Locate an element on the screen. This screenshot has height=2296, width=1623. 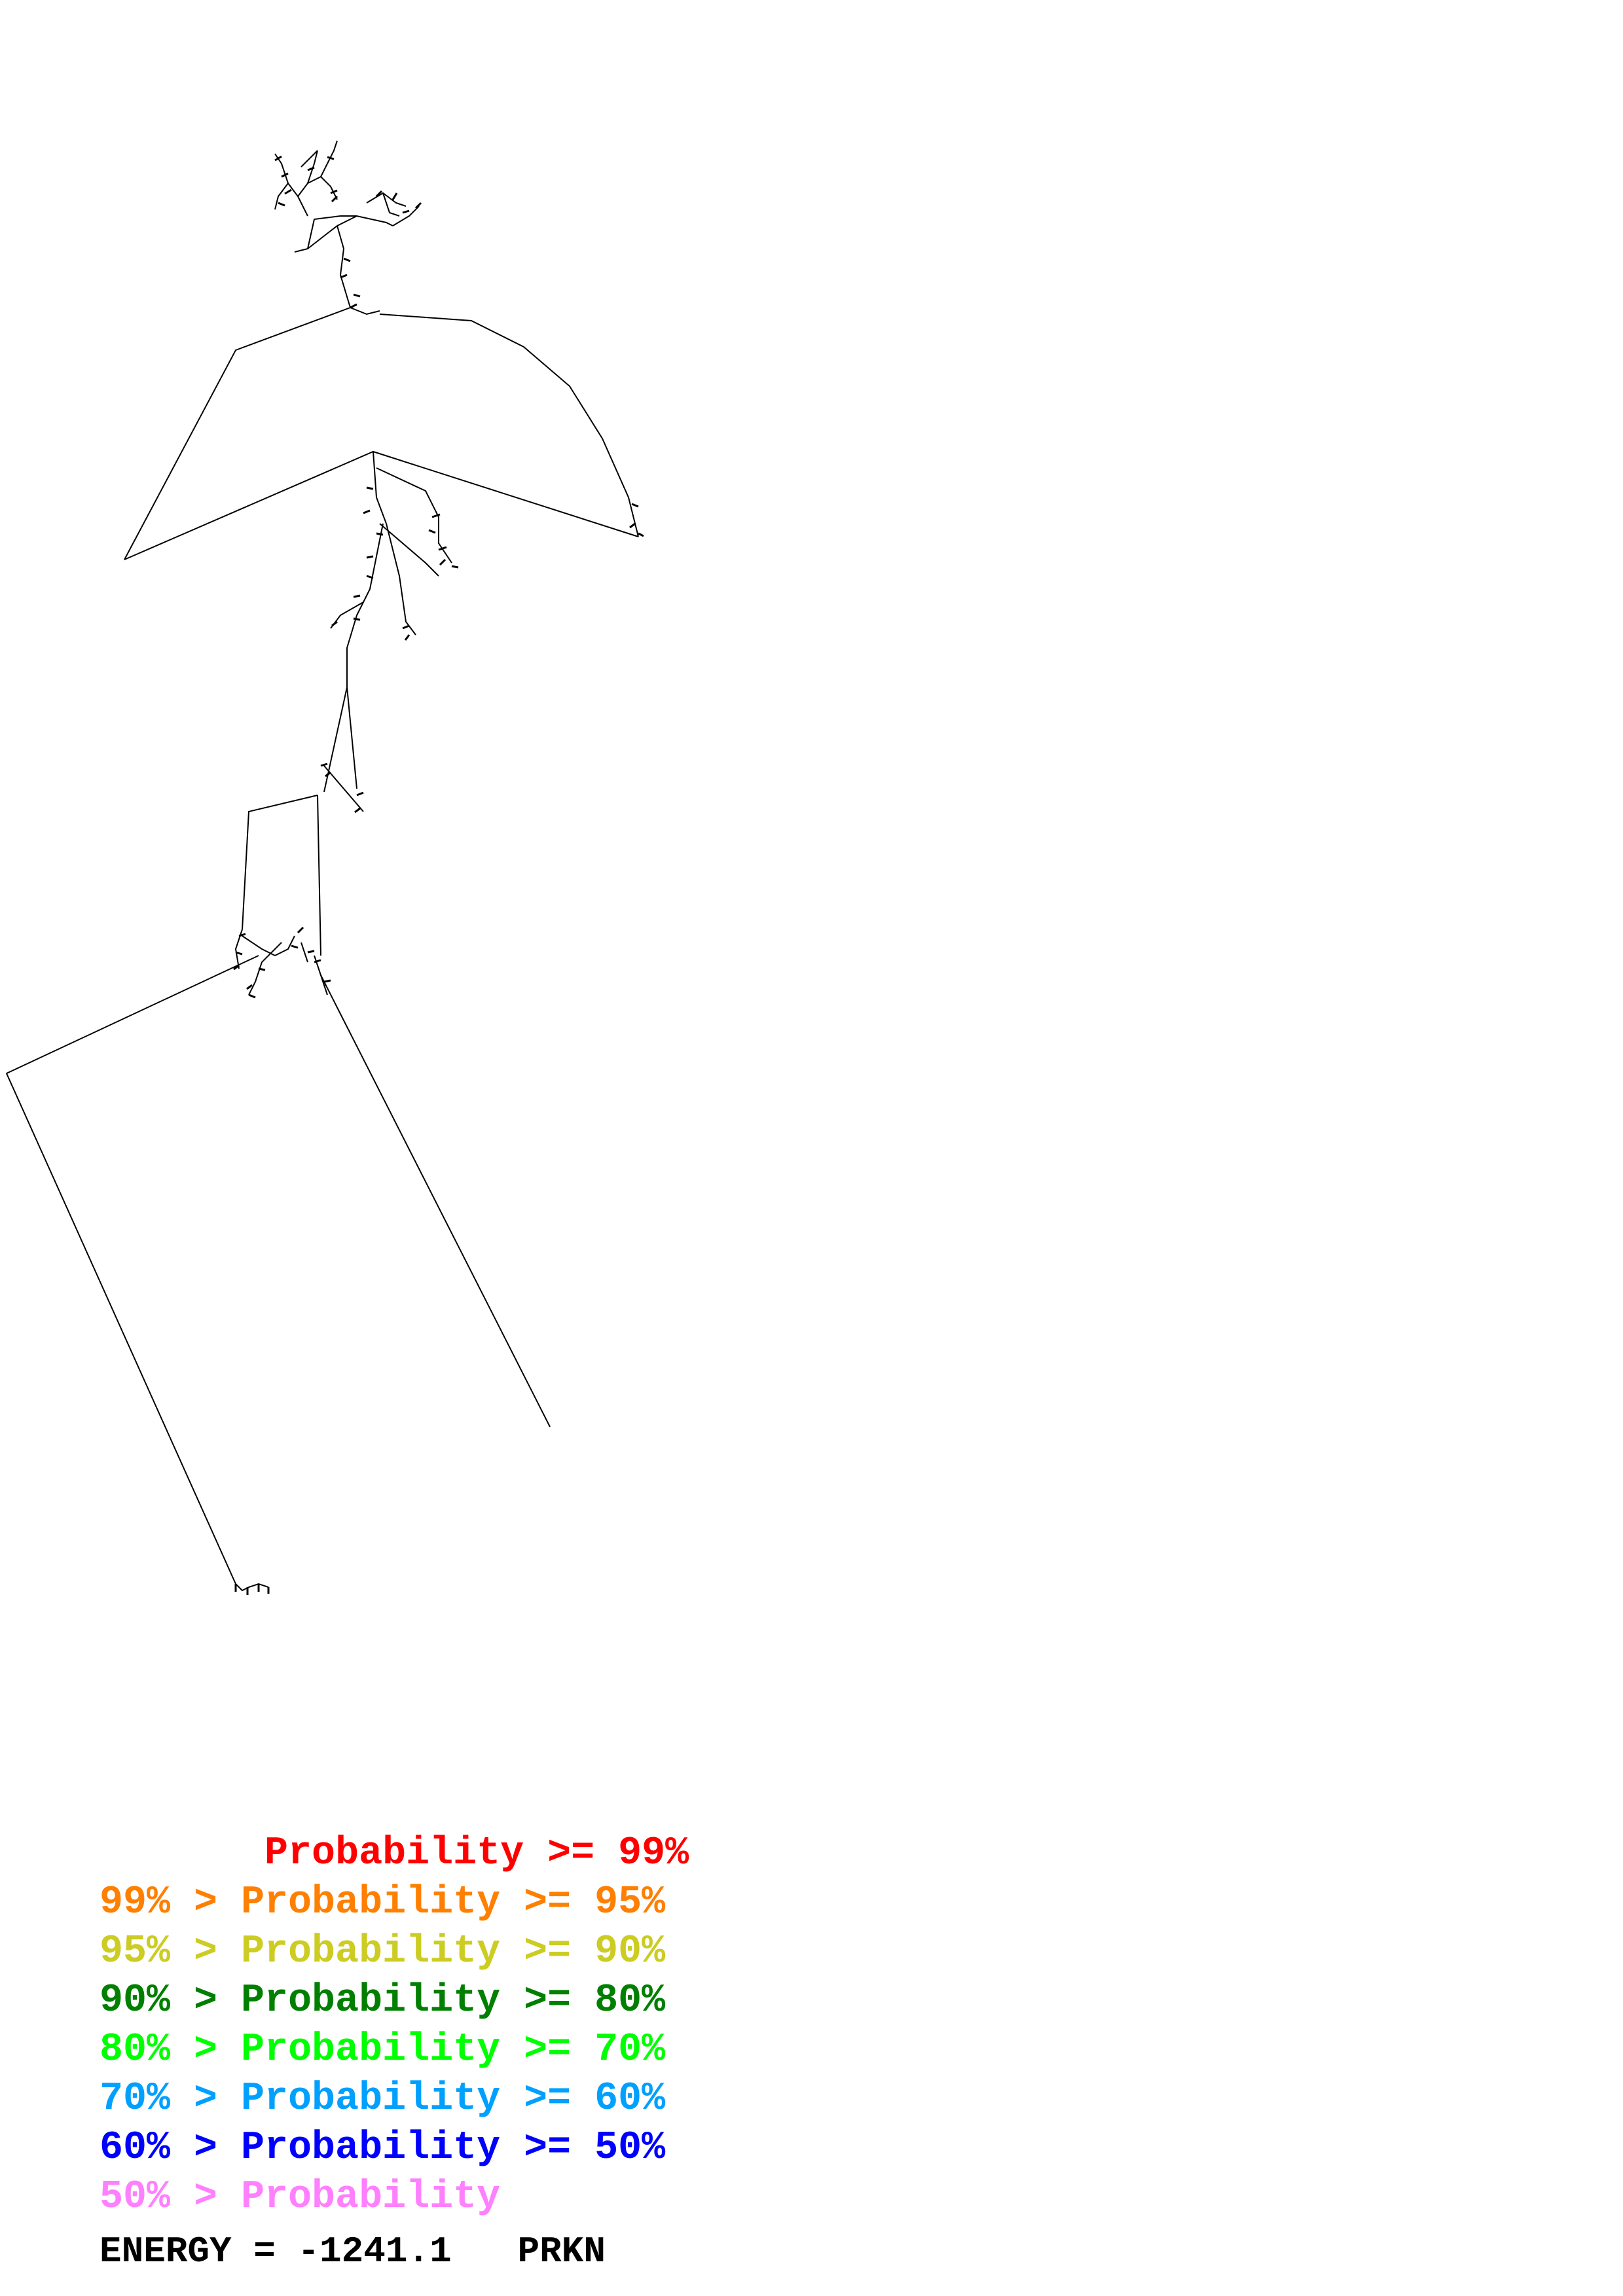
legend-text: 70% > Probability >= 60% is located at coordinates (383, 2099).